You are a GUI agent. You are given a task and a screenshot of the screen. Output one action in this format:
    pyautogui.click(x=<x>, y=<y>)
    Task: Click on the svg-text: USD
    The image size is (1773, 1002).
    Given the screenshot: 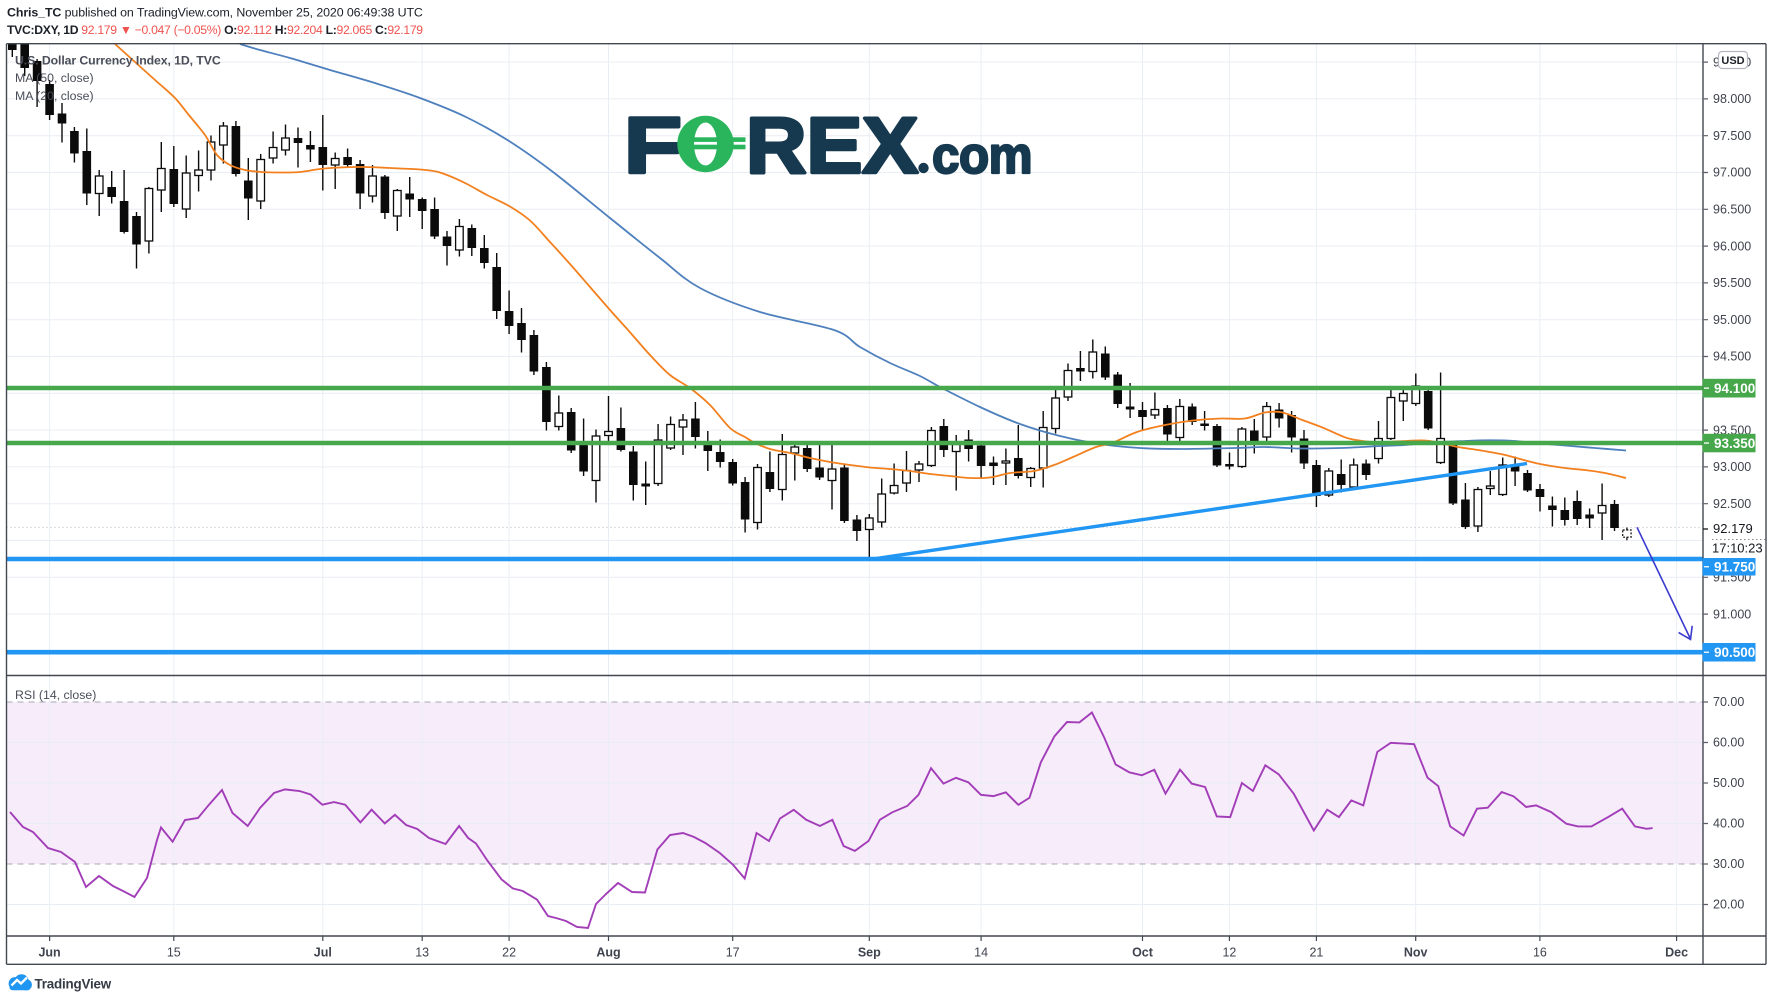 What is the action you would take?
    pyautogui.click(x=1732, y=61)
    